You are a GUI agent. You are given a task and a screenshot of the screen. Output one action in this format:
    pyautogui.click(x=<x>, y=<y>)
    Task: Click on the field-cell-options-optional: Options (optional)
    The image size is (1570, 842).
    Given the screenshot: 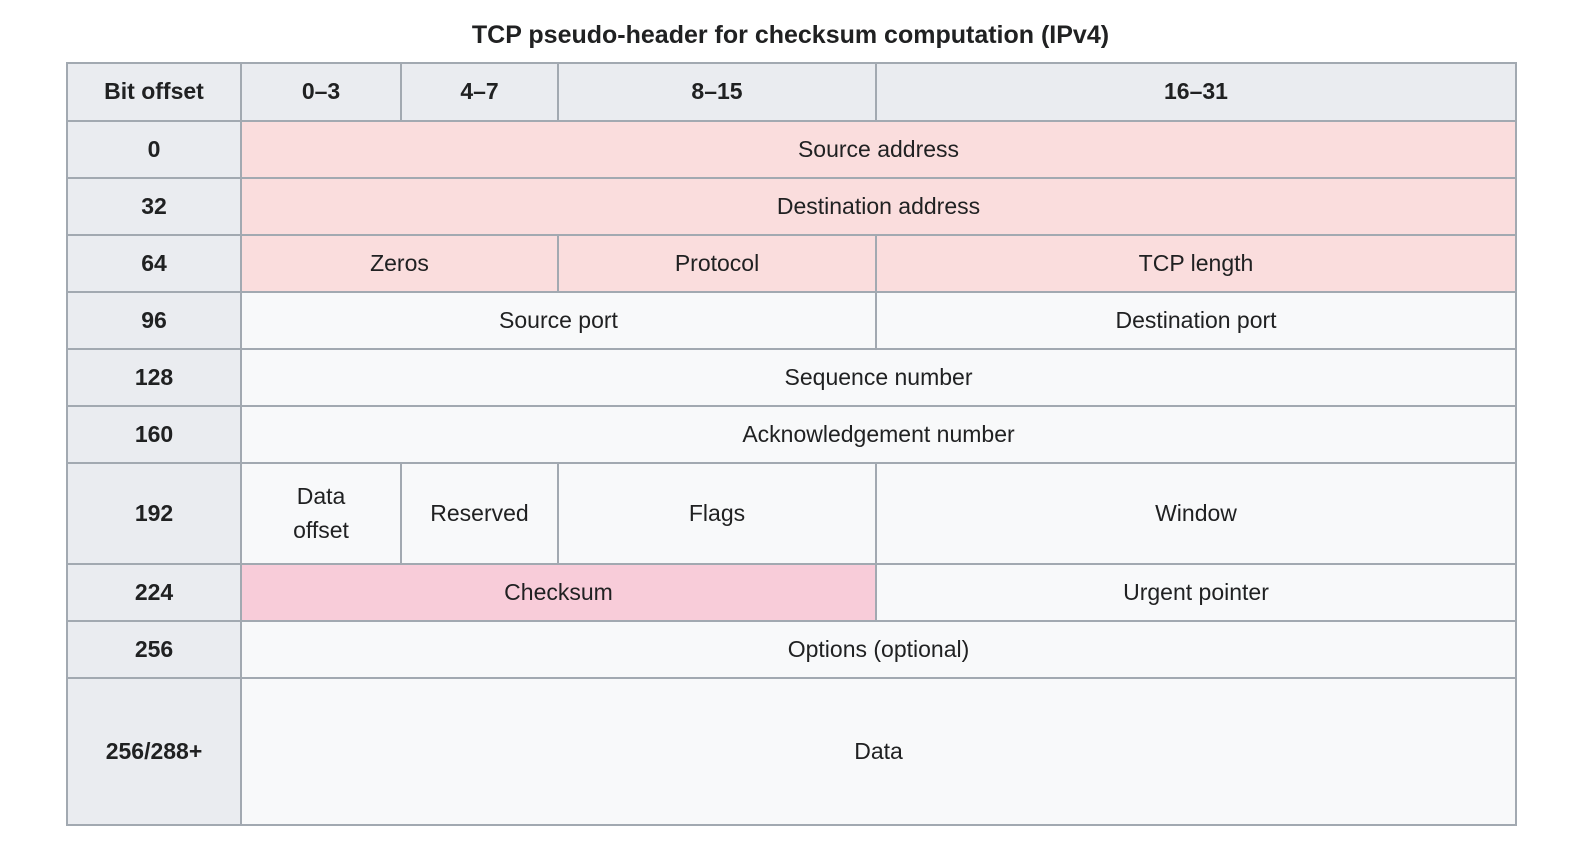 What is the action you would take?
    pyautogui.click(x=878, y=649)
    